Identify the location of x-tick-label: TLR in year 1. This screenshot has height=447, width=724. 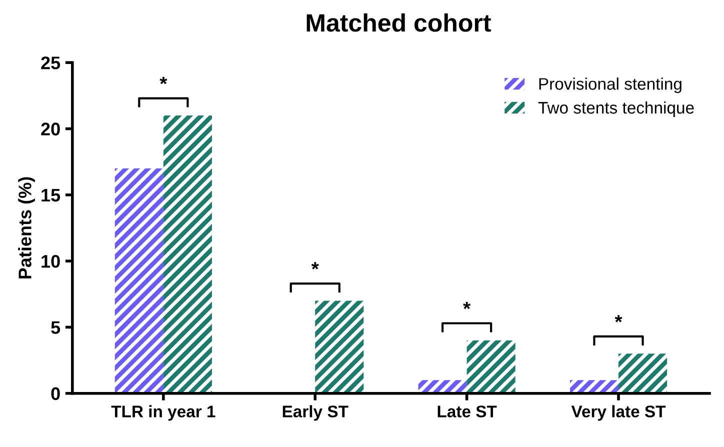
(163, 413).